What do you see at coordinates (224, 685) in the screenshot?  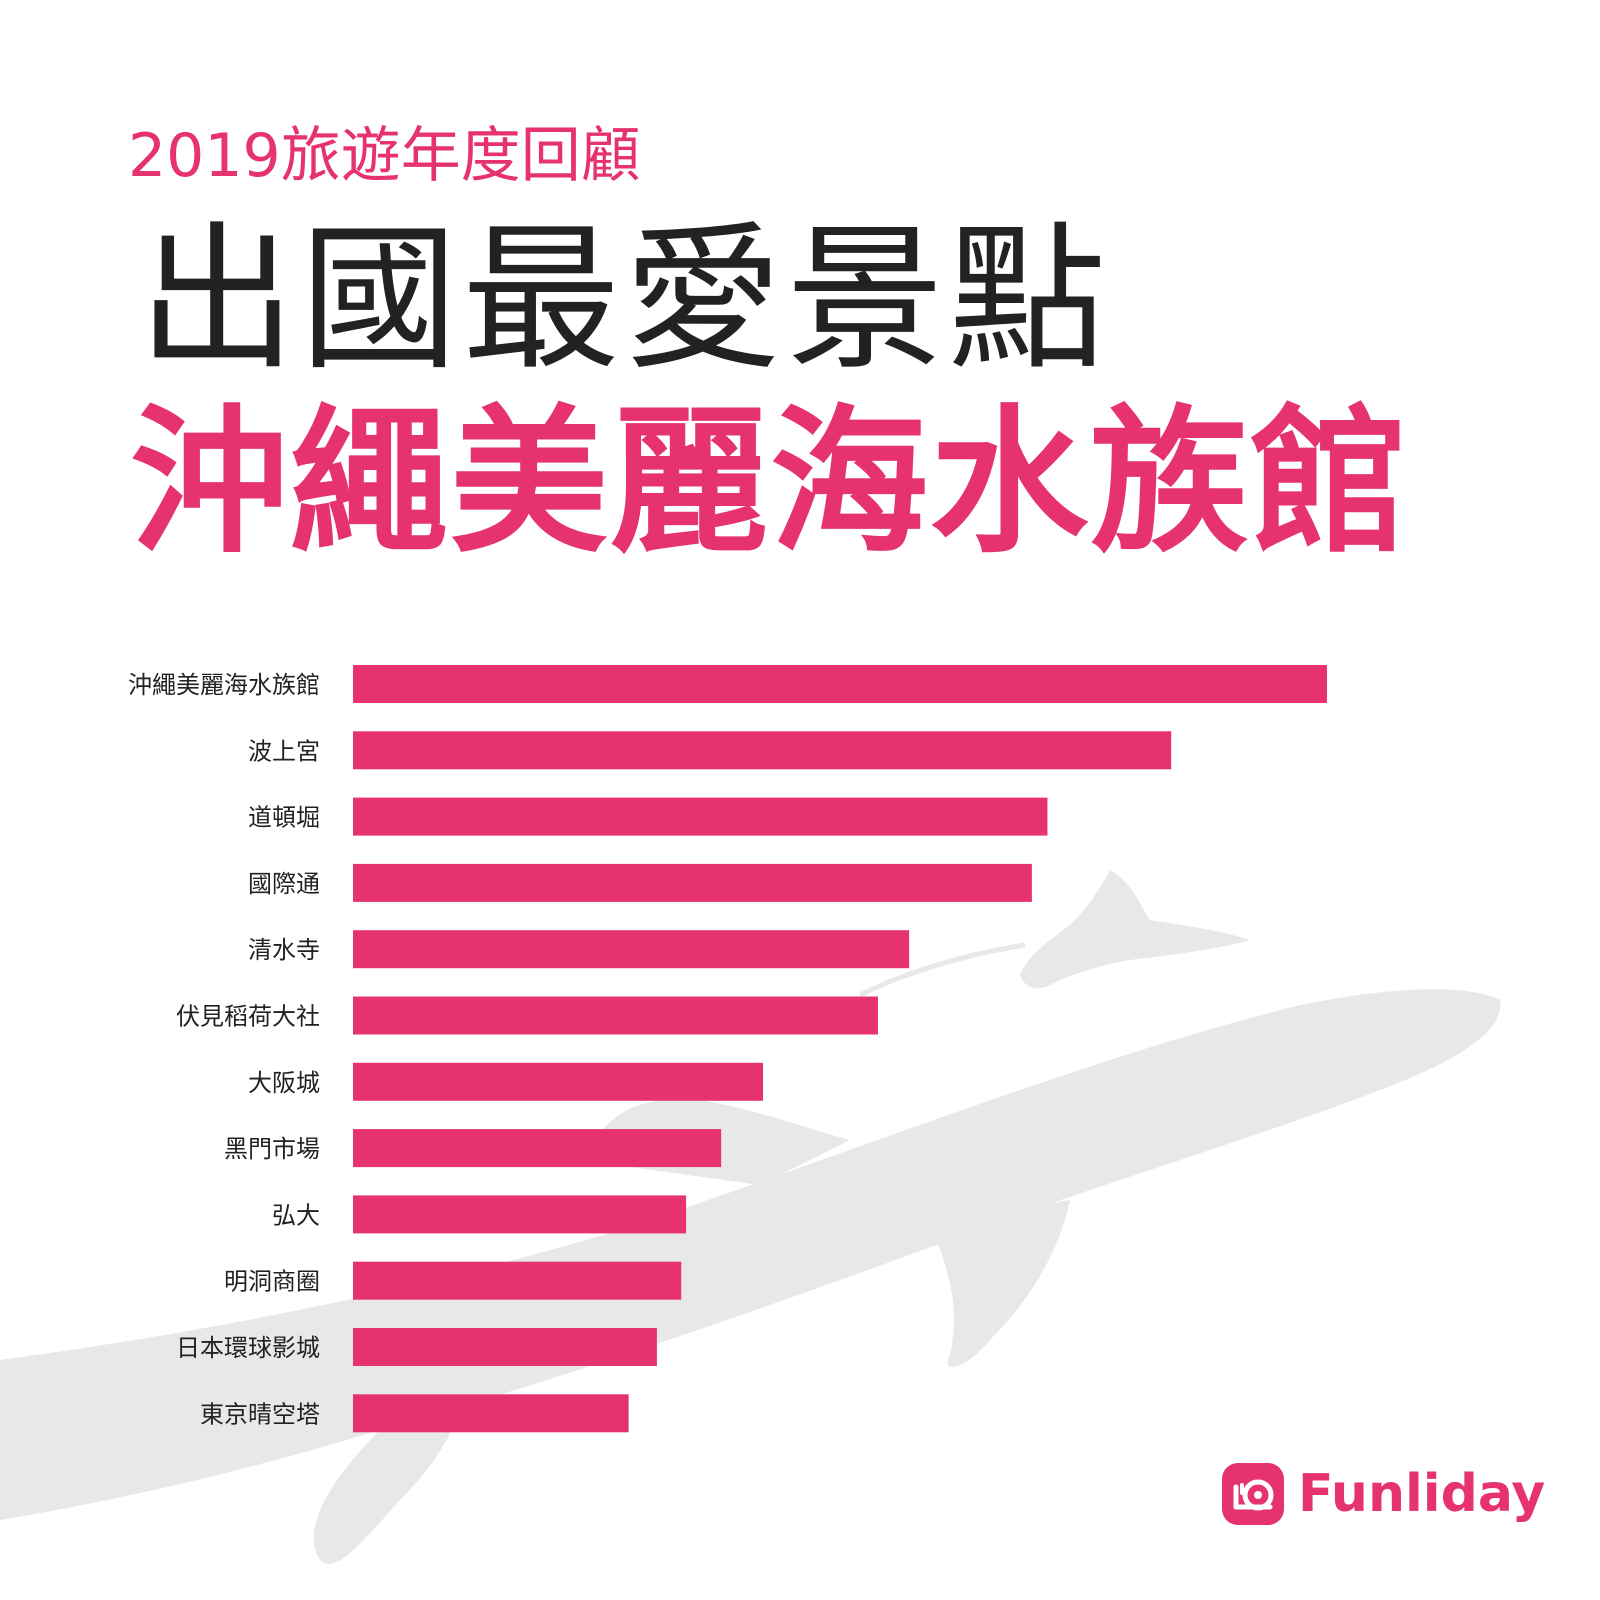 I see `category-label: 沖繩美麗海水族館` at bounding box center [224, 685].